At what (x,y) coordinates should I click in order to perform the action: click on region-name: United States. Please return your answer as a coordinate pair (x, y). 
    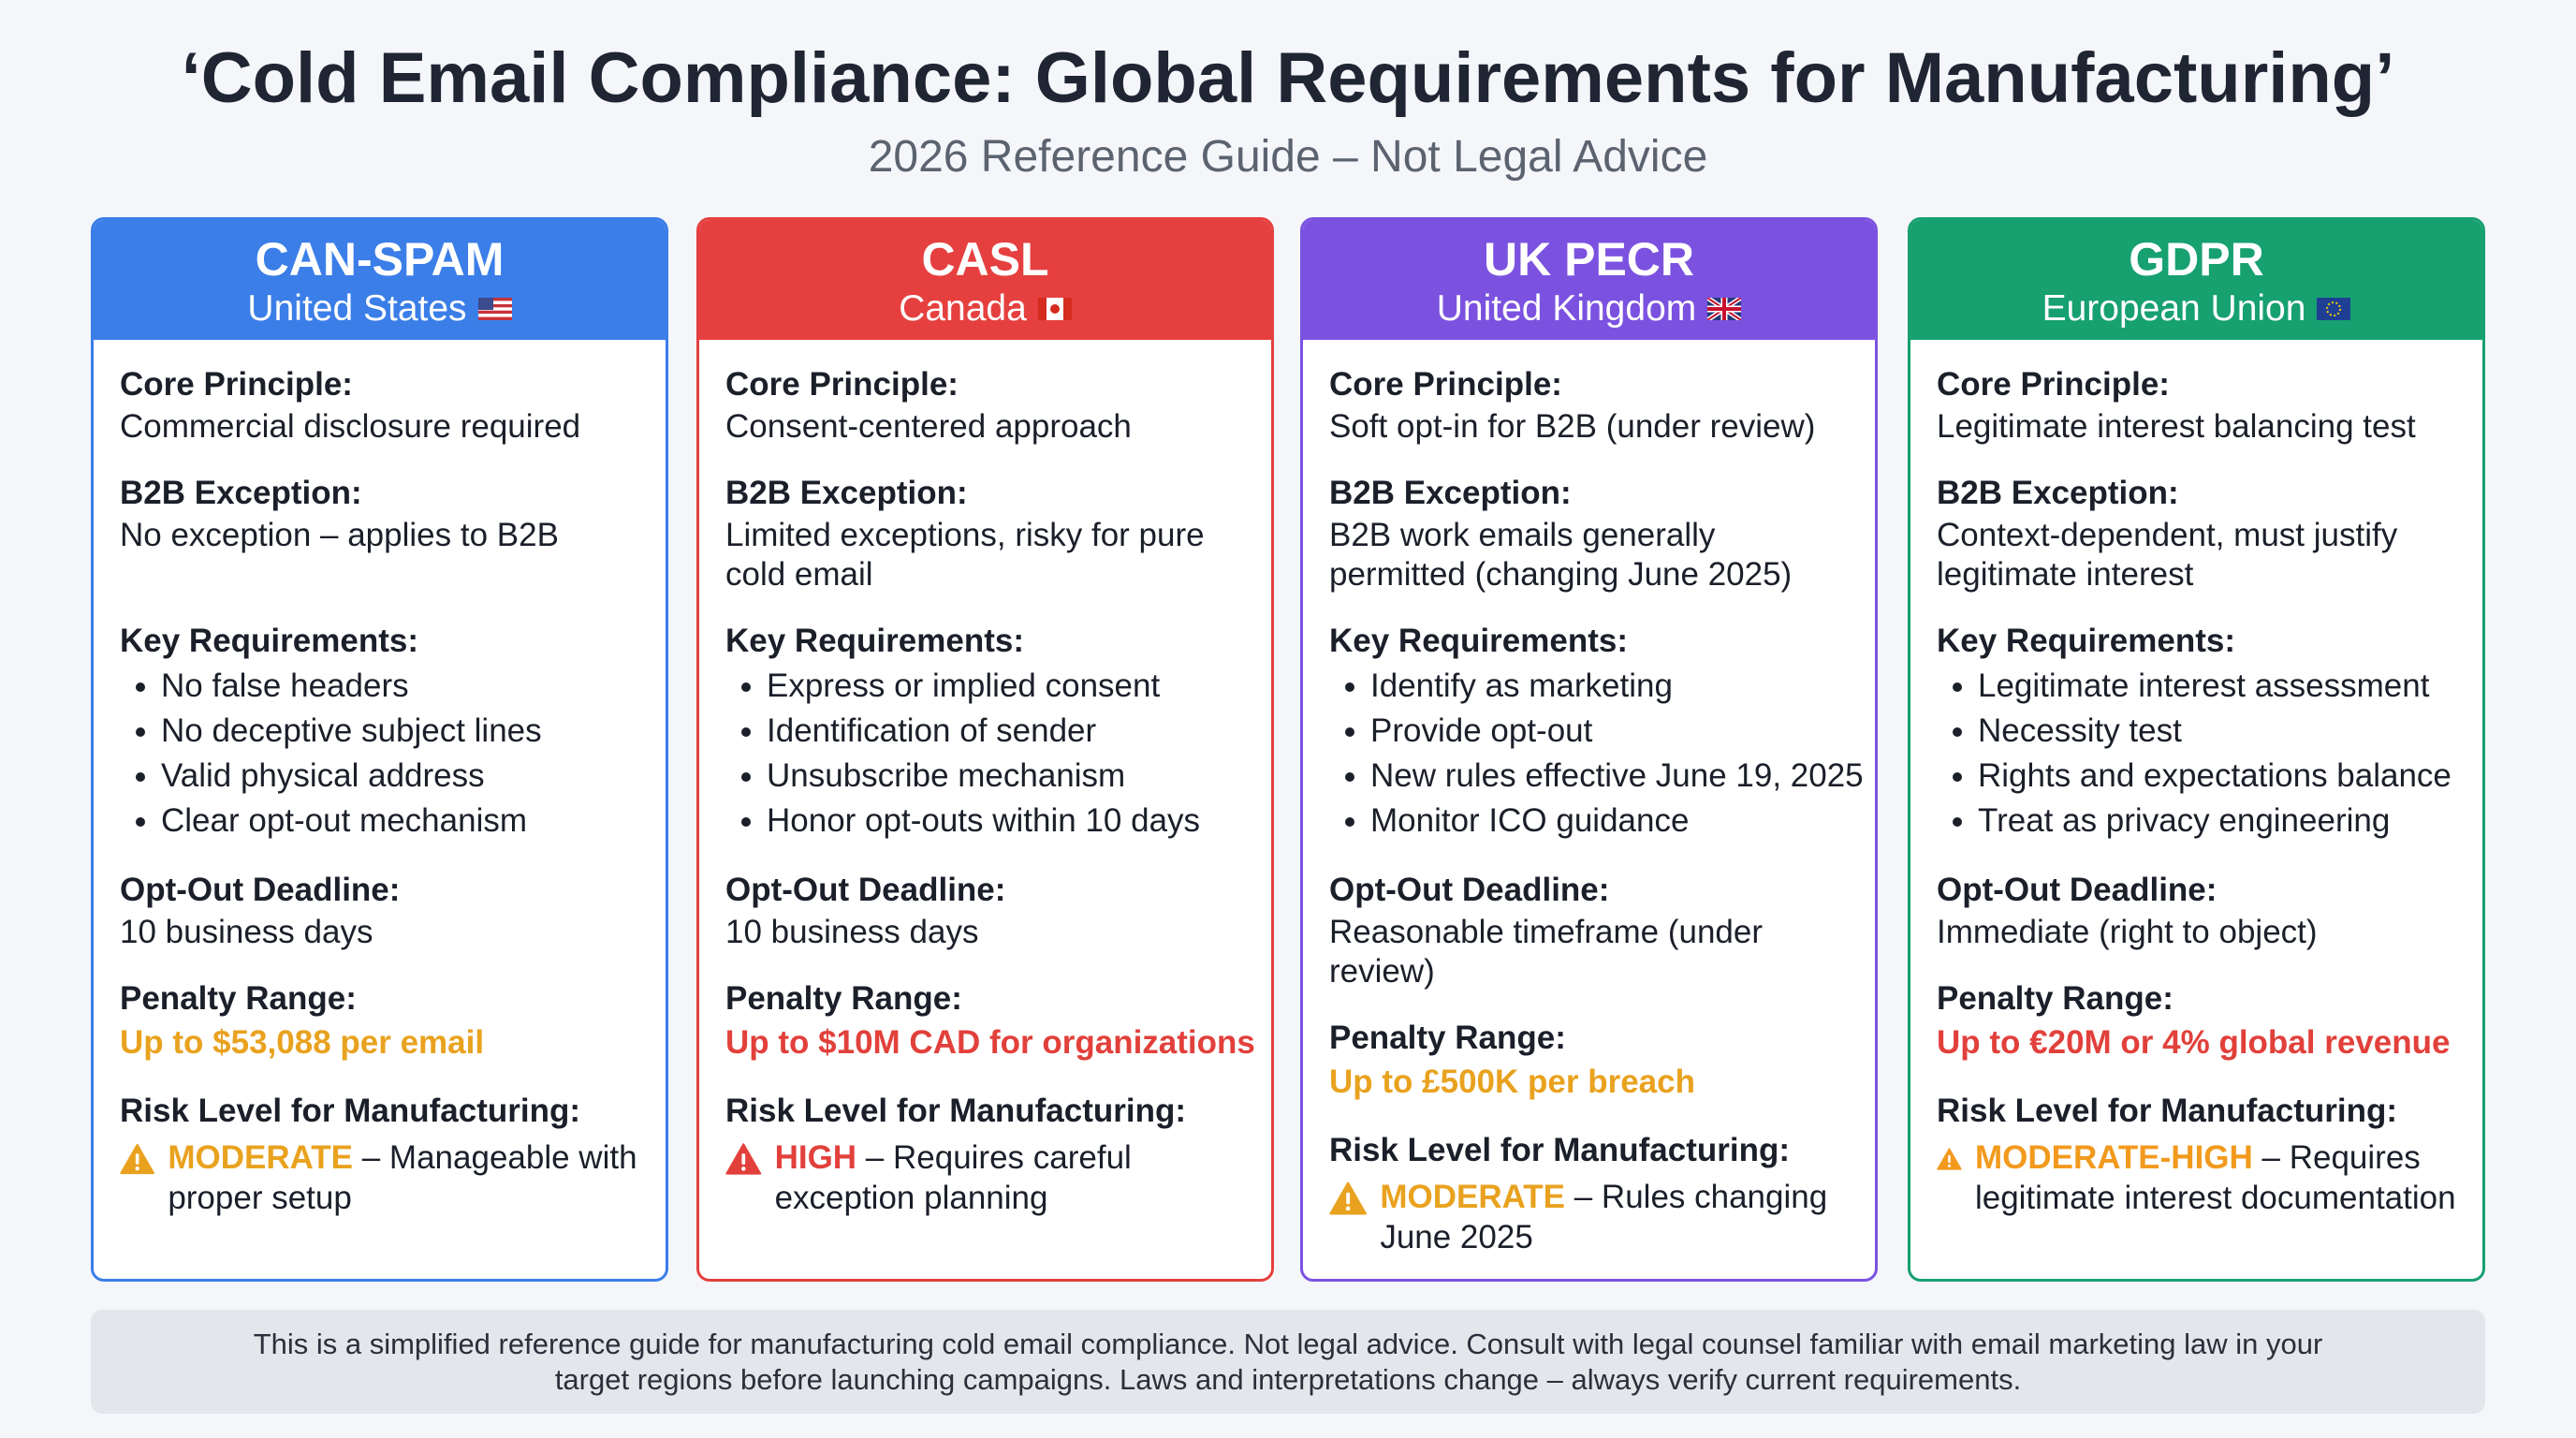
    Looking at the image, I should click on (357, 308).